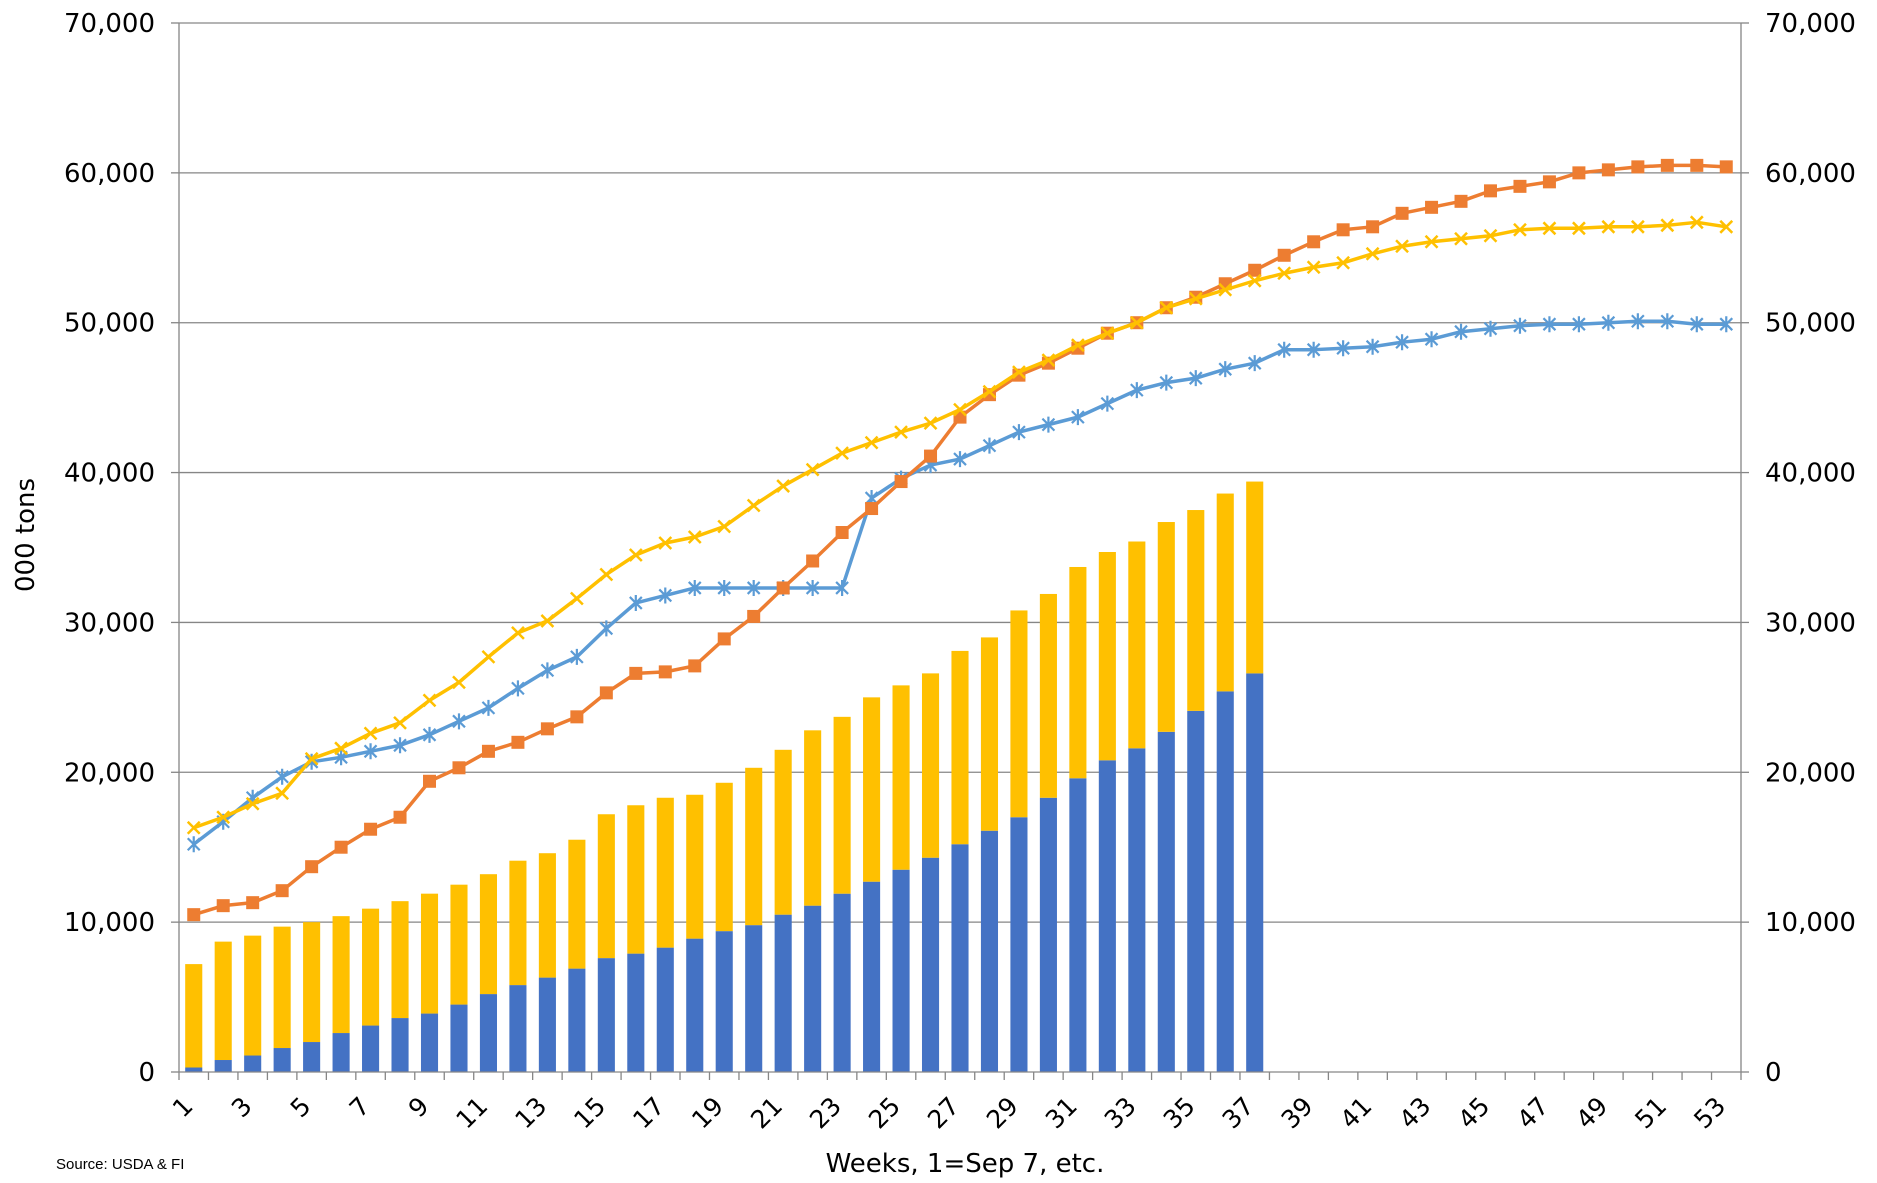  What do you see at coordinates (183, 1107) in the screenshot?
I see `x-tick-label: 1` at bounding box center [183, 1107].